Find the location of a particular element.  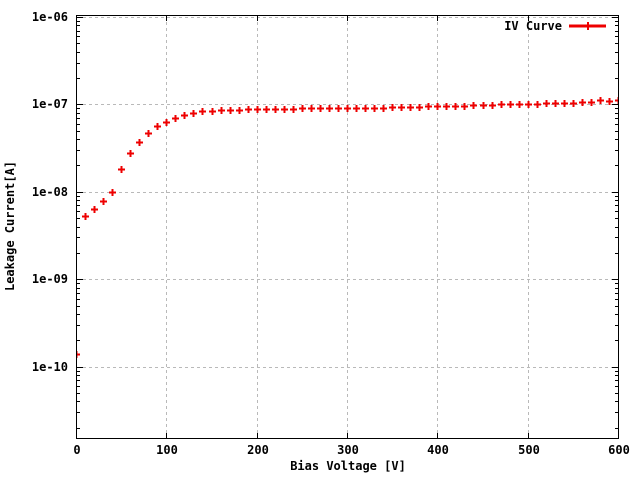

x-tick-label: 400 is located at coordinates (438, 450).